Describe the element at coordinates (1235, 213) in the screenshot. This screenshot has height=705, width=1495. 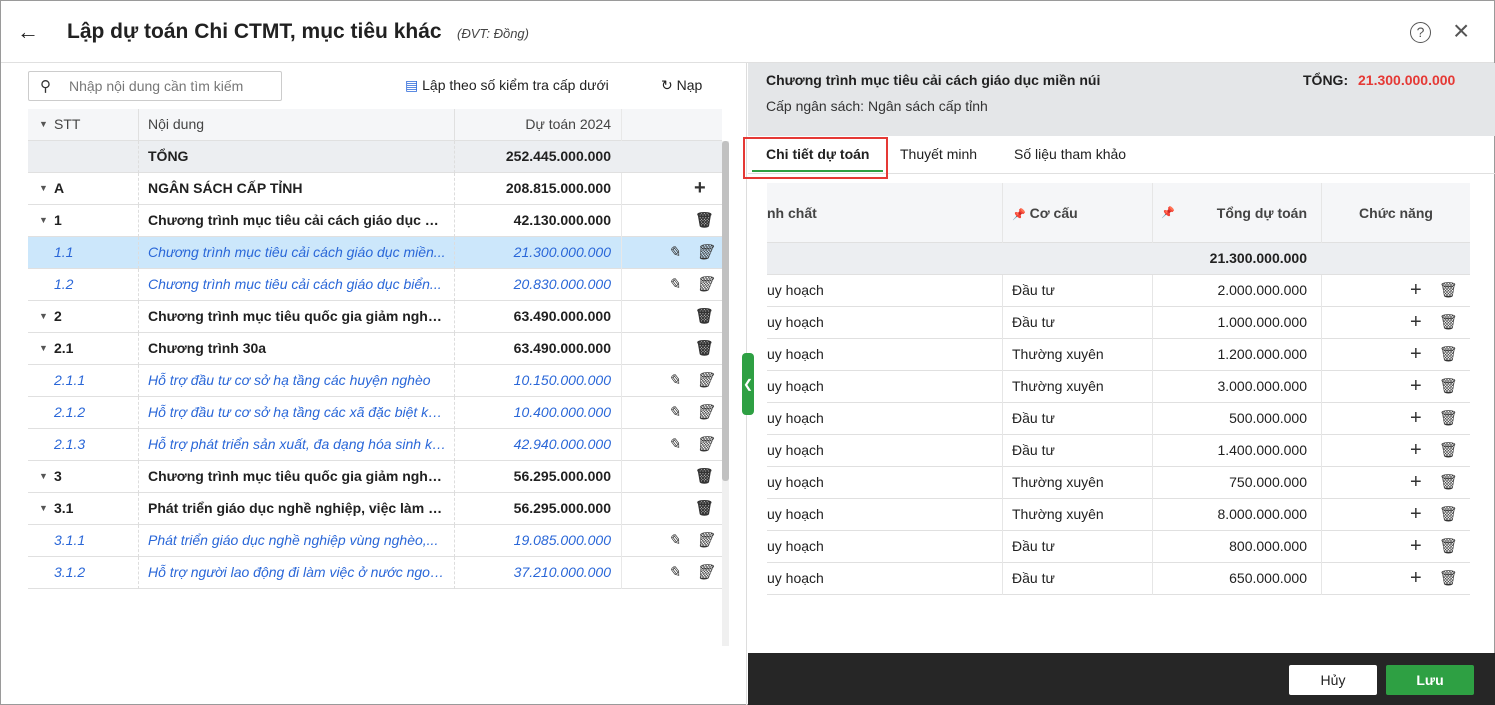
I see `col-total: 📌 Tổng dự toán` at that location.